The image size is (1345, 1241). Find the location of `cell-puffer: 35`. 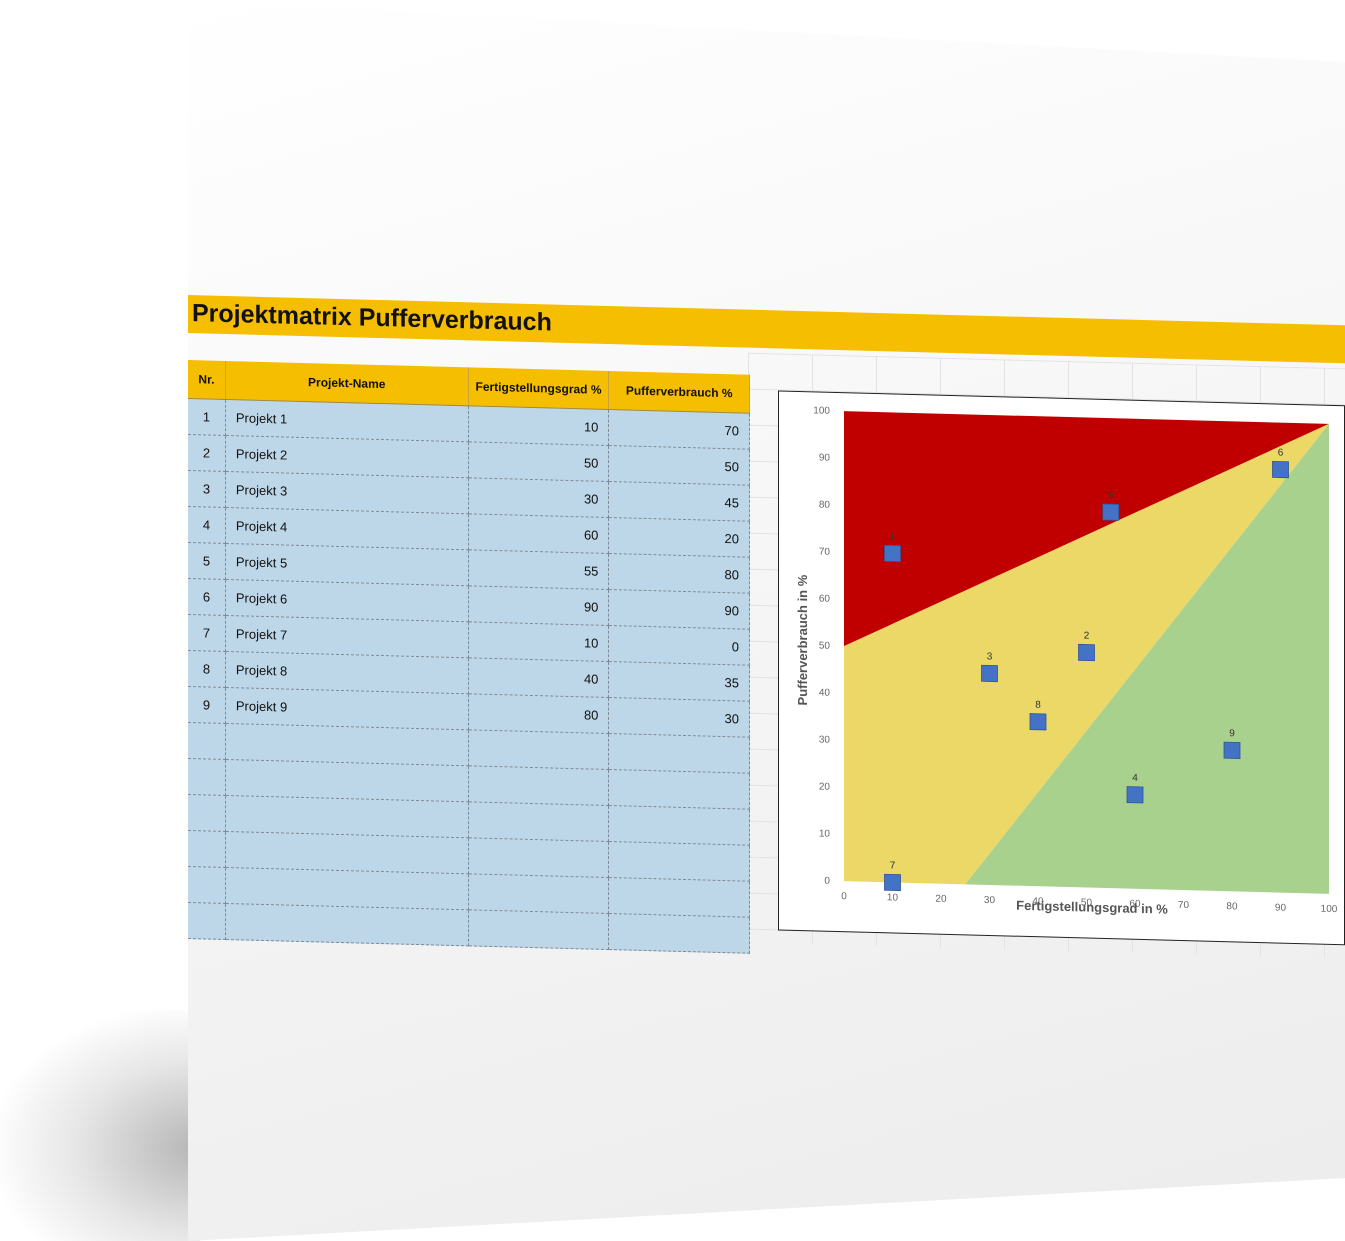

cell-puffer: 35 is located at coordinates (679, 681).